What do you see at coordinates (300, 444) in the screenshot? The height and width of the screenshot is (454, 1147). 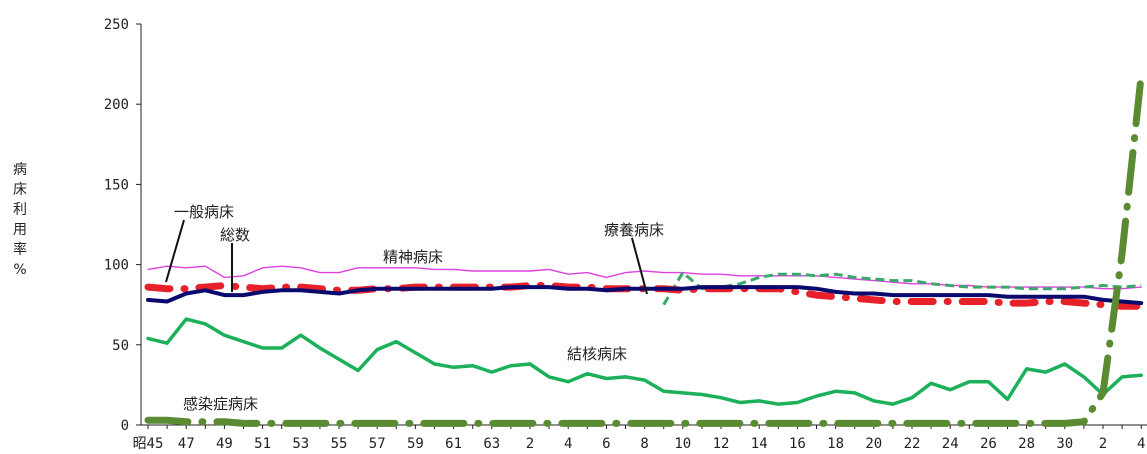 I see `x-tick-label: 53` at bounding box center [300, 444].